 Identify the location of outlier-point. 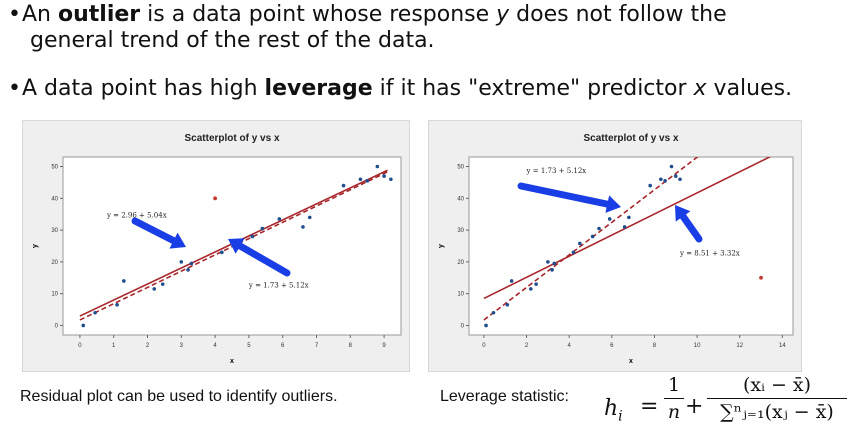
(761, 277).